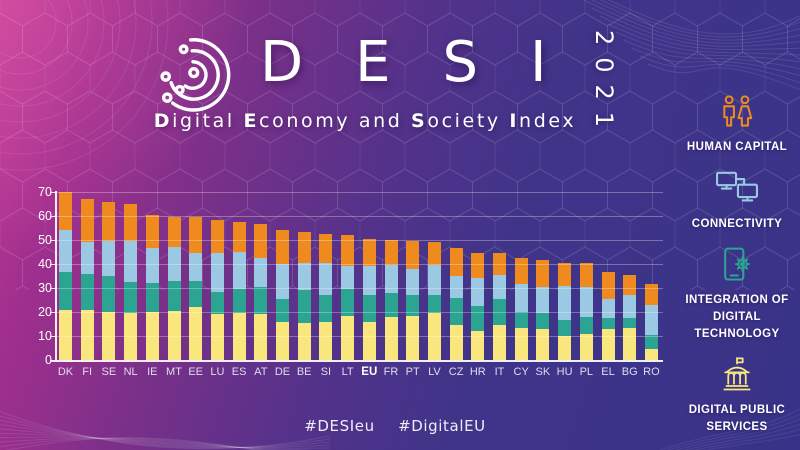 Image resolution: width=800 pixels, height=450 pixels. Describe the element at coordinates (239, 372) in the screenshot. I see `x-tick-label-ES: ES` at that location.